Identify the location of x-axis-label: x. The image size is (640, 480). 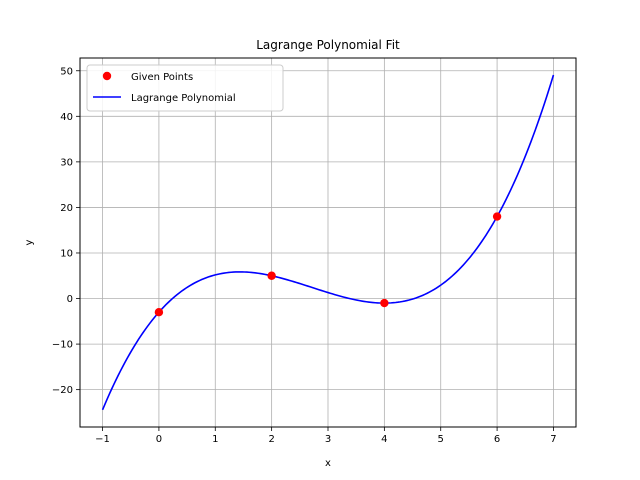
(328, 463).